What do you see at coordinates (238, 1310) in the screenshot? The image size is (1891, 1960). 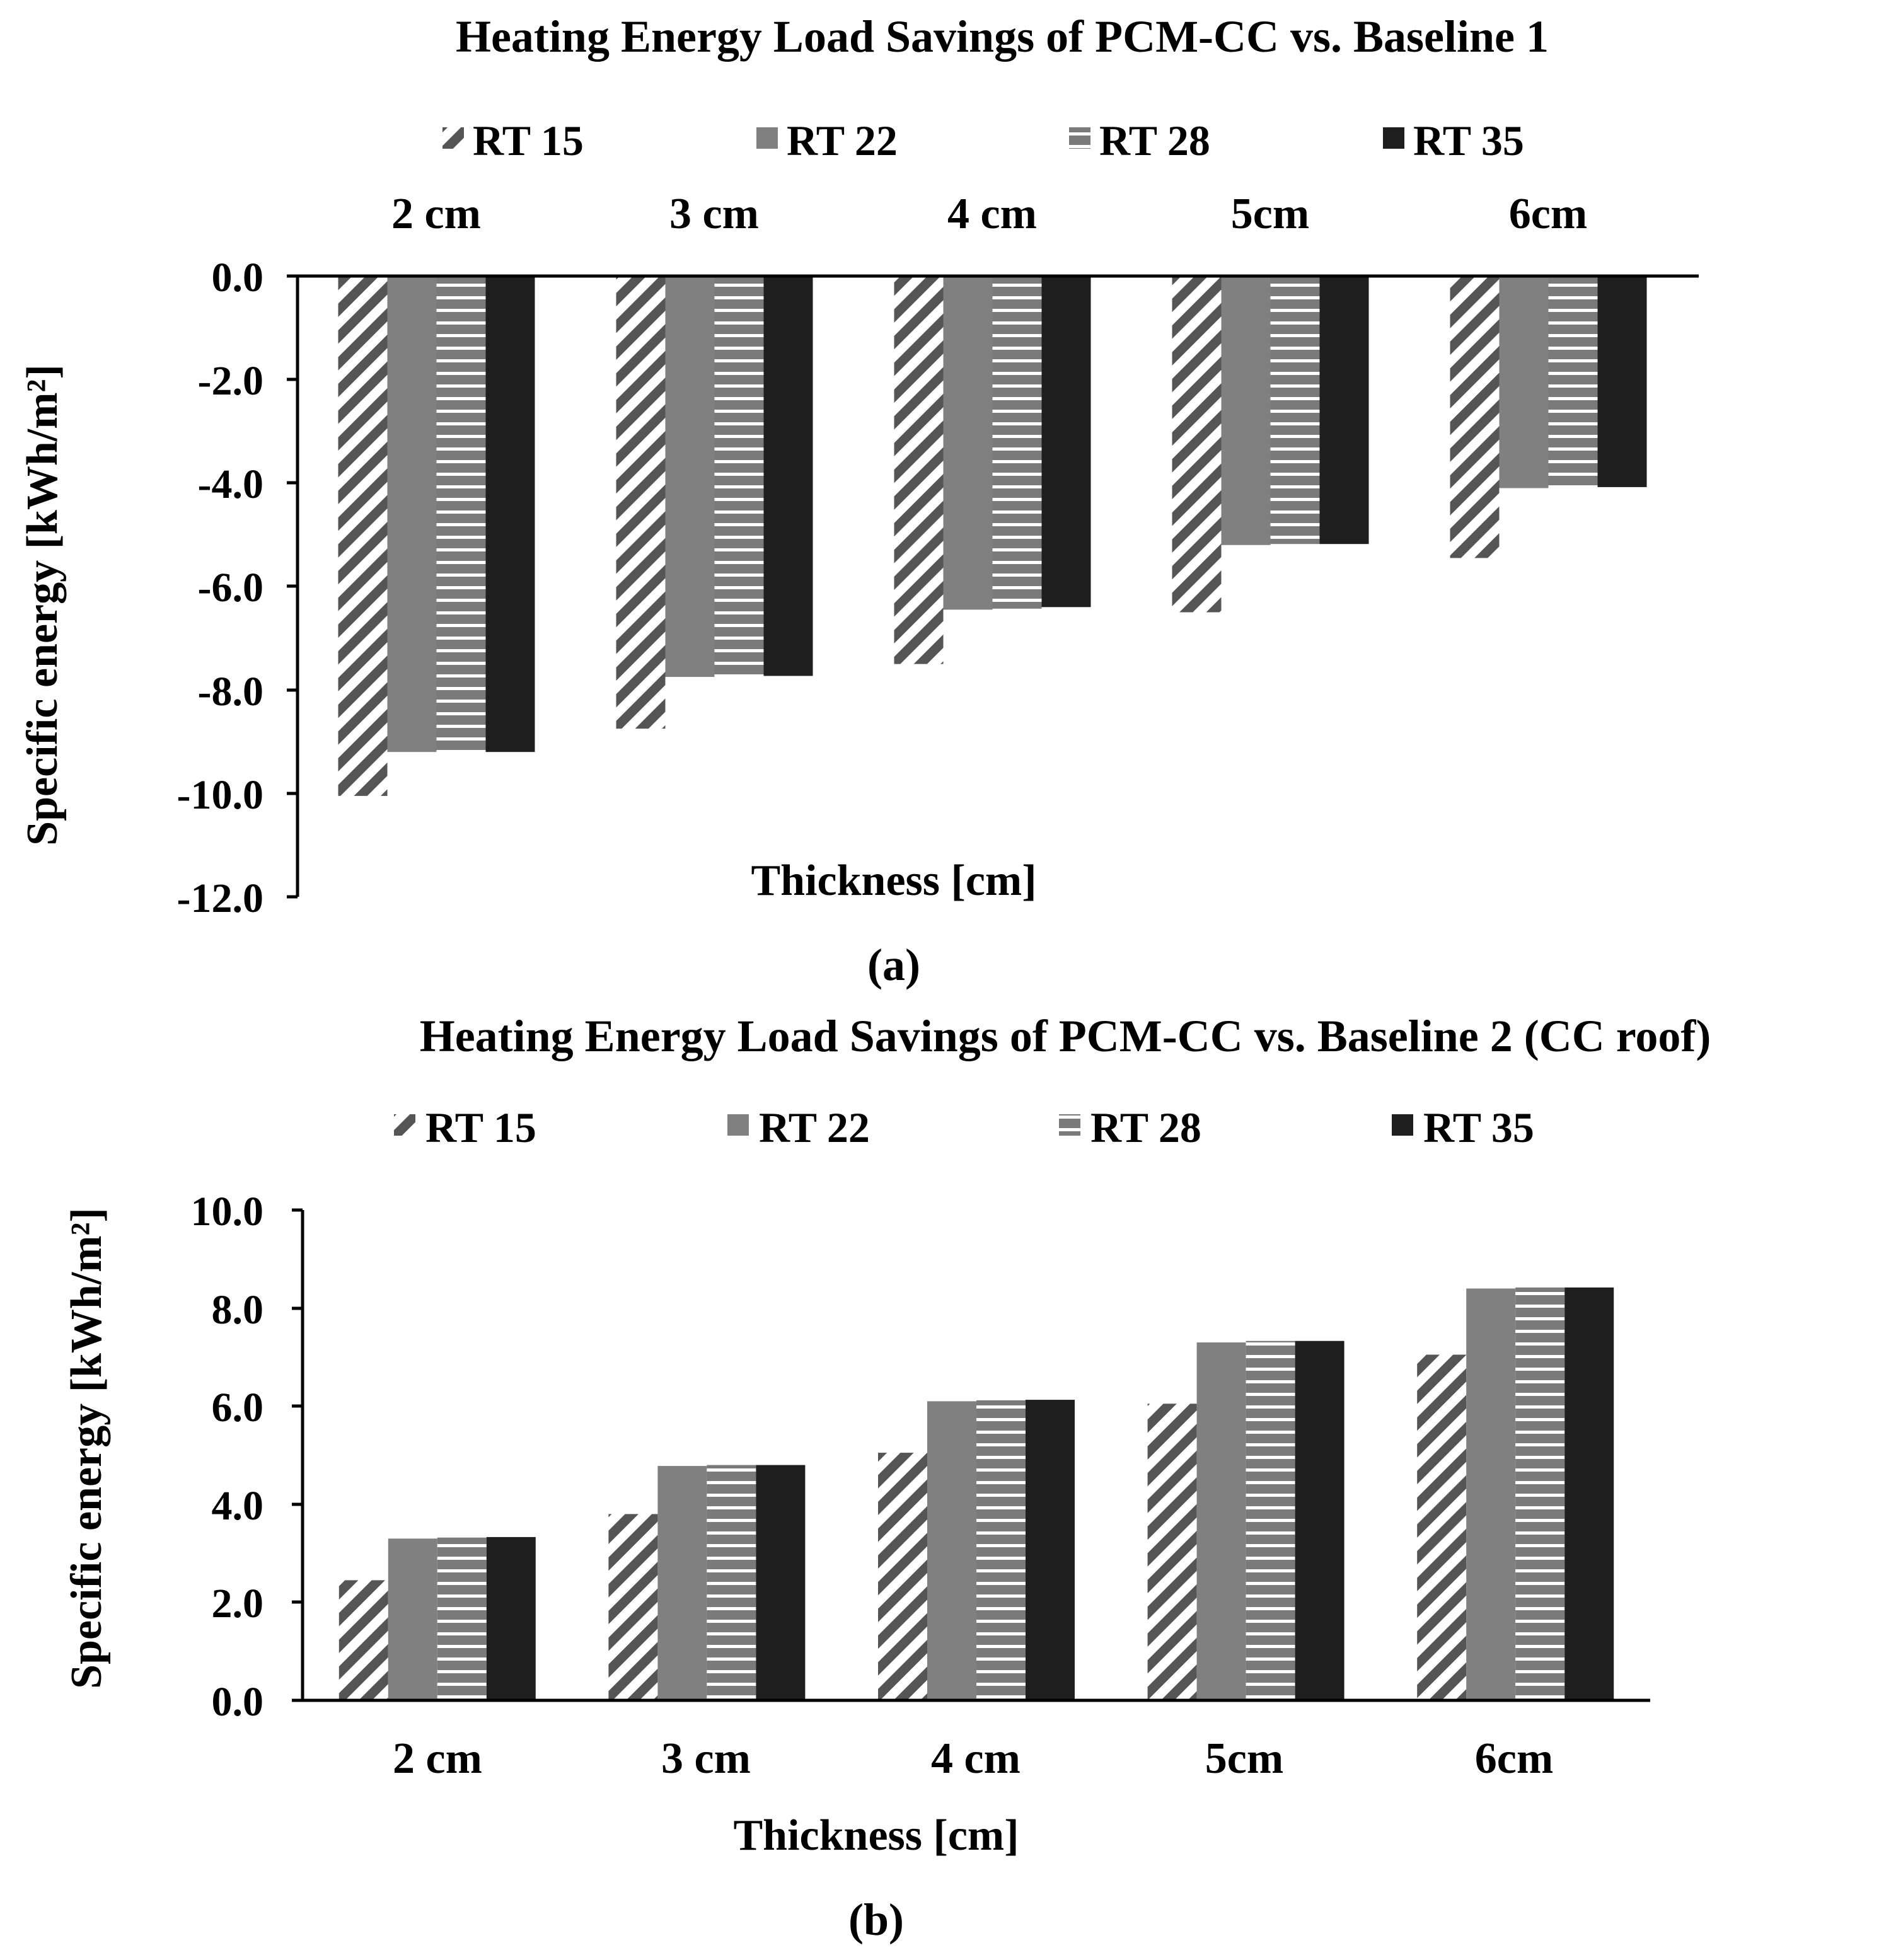 I see `y-tick-label: 8.0` at bounding box center [238, 1310].